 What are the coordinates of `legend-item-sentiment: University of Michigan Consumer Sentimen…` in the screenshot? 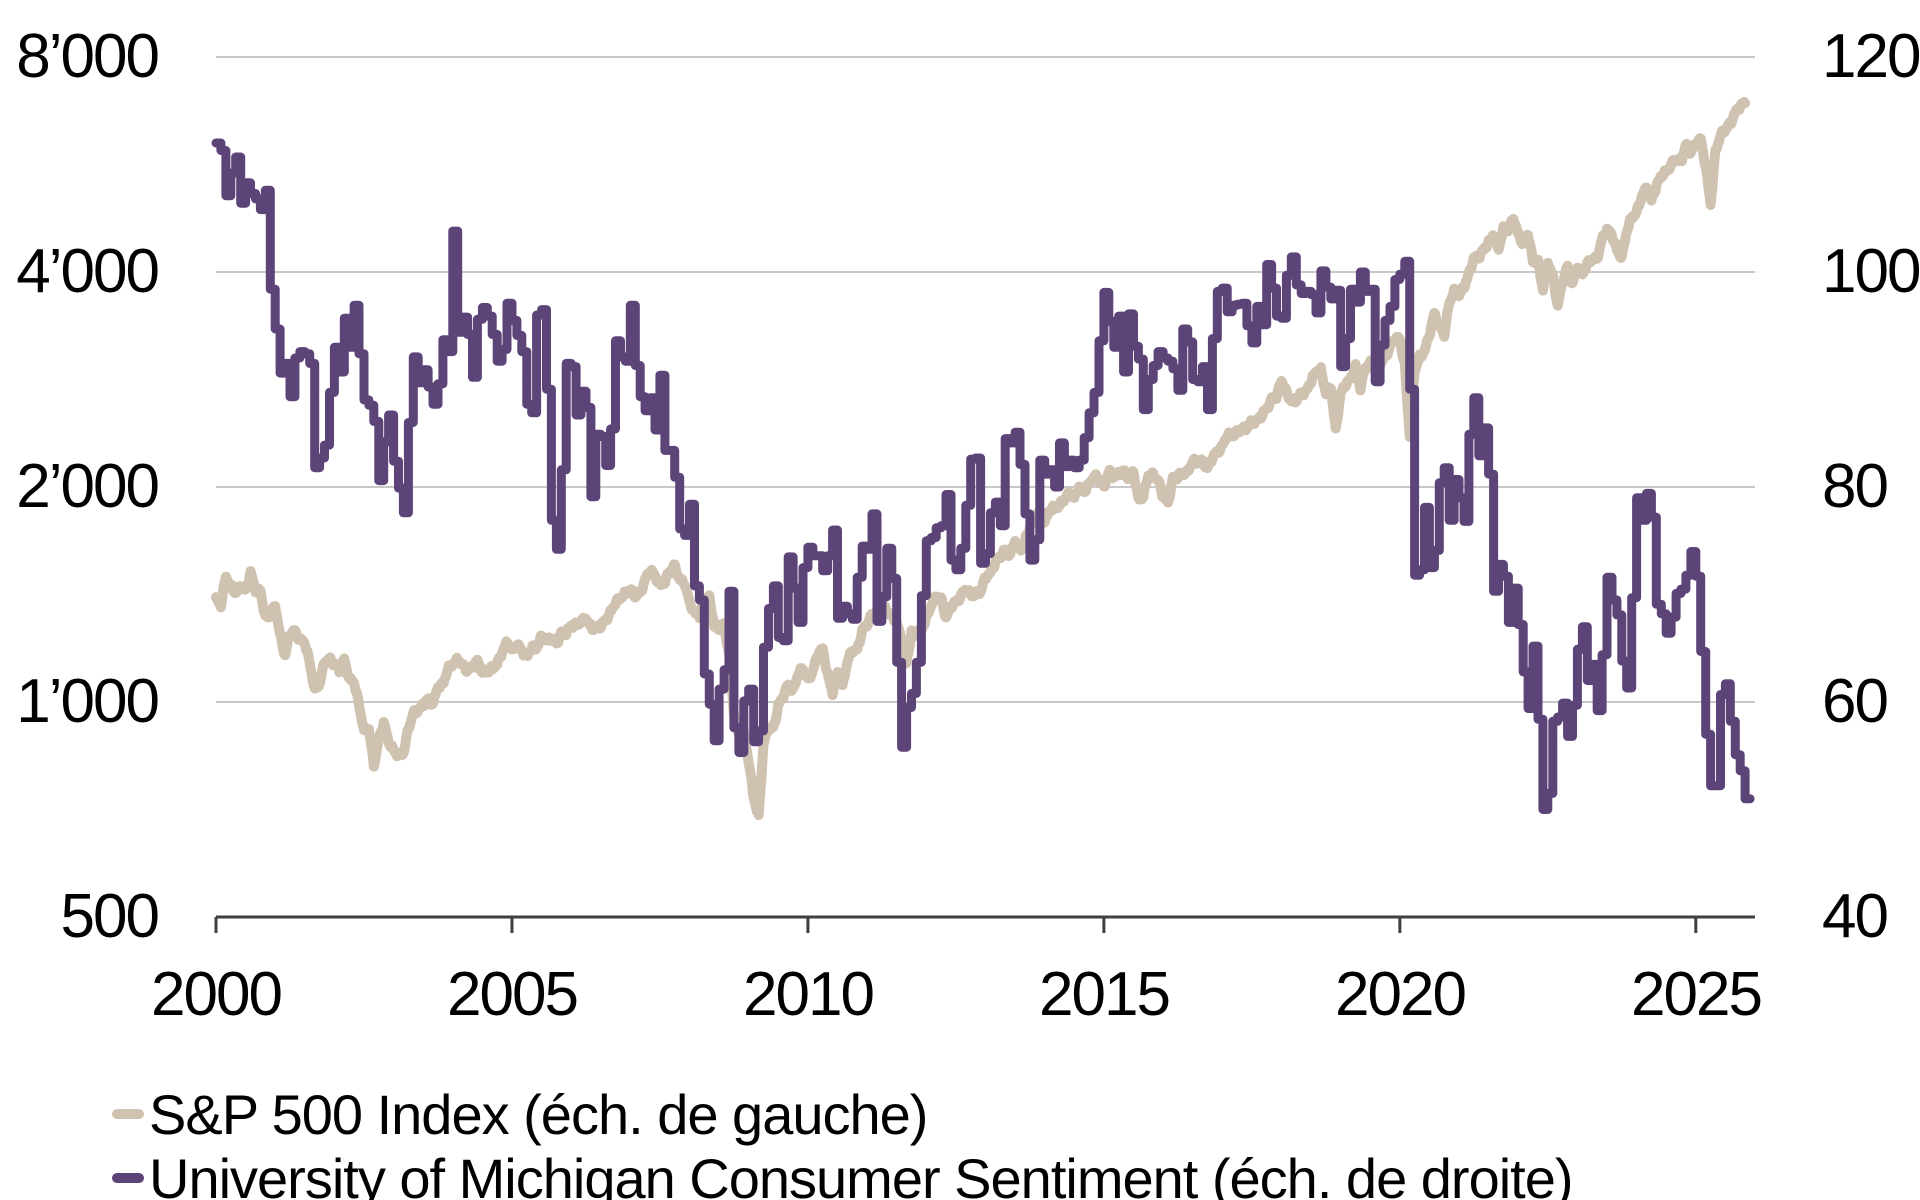 It's located at (843, 1173).